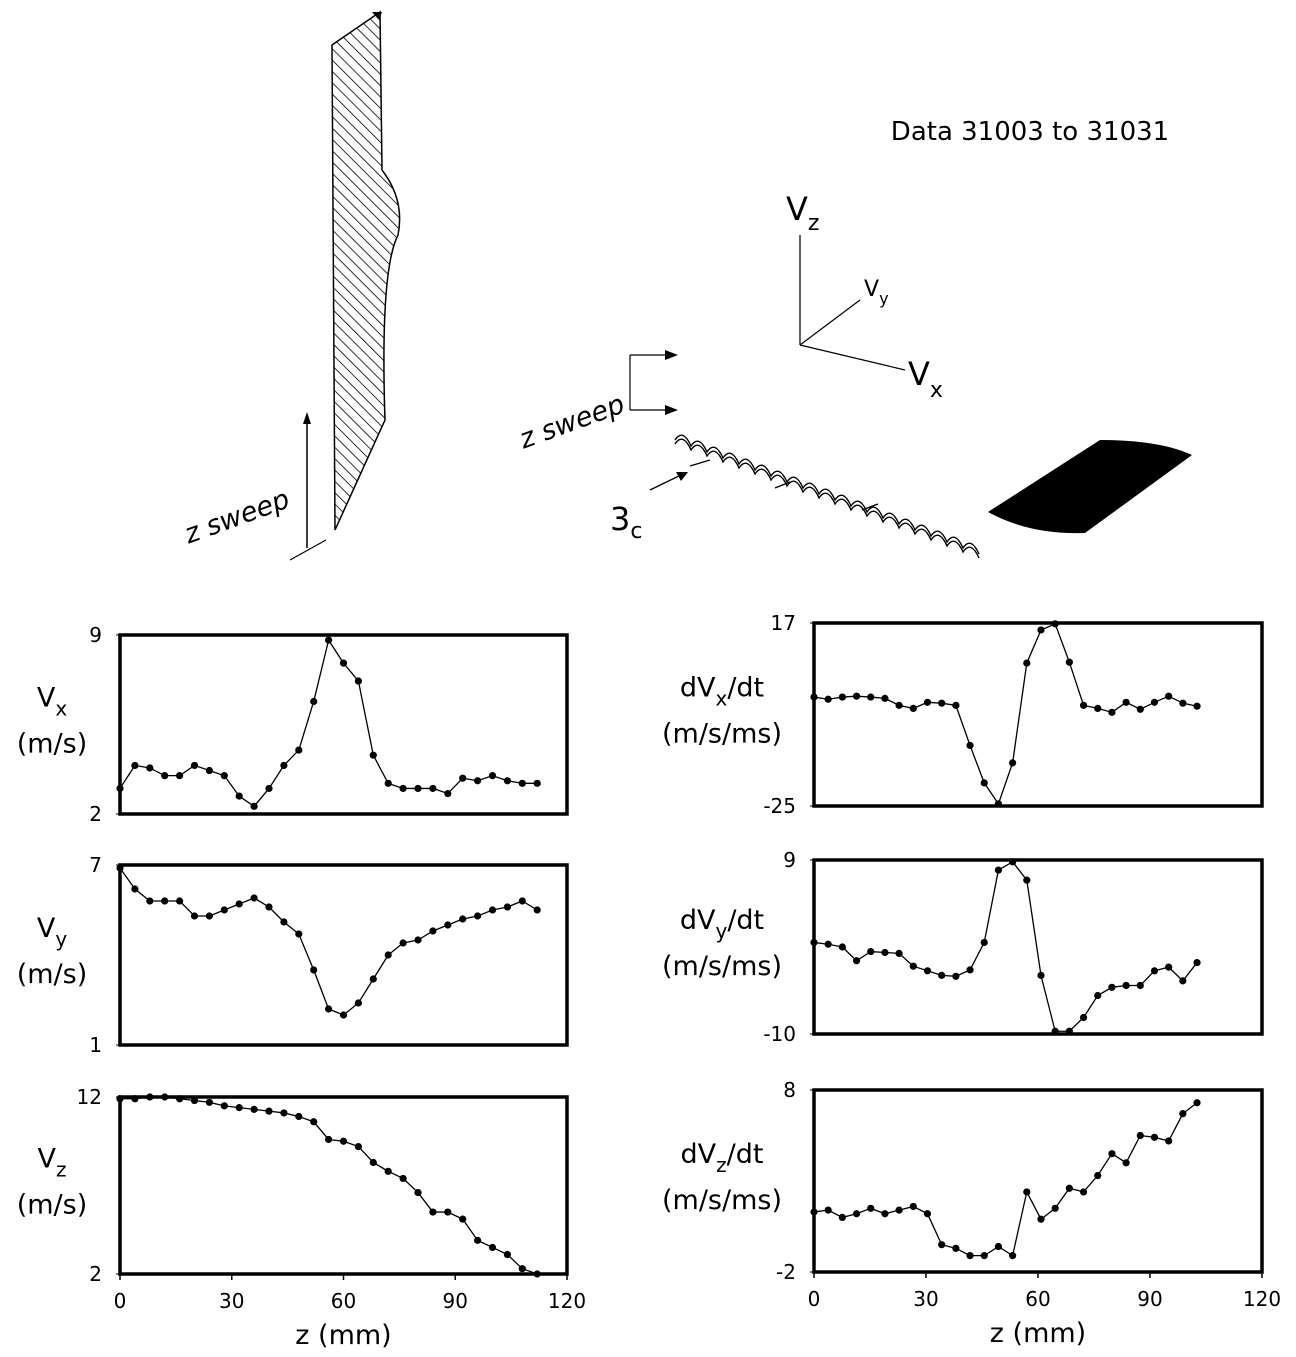 The width and height of the screenshot is (1296, 1357). I want to click on sweep-tick, so click(308, 550).